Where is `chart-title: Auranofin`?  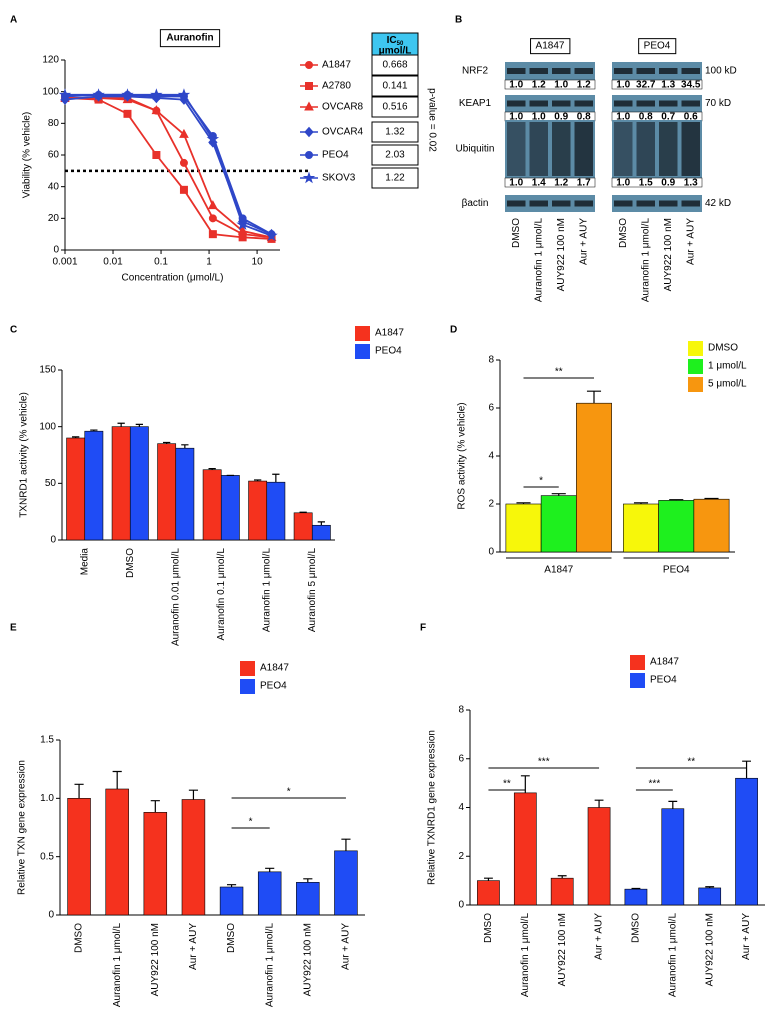
chart-title: Auranofin is located at coordinates (189, 38).